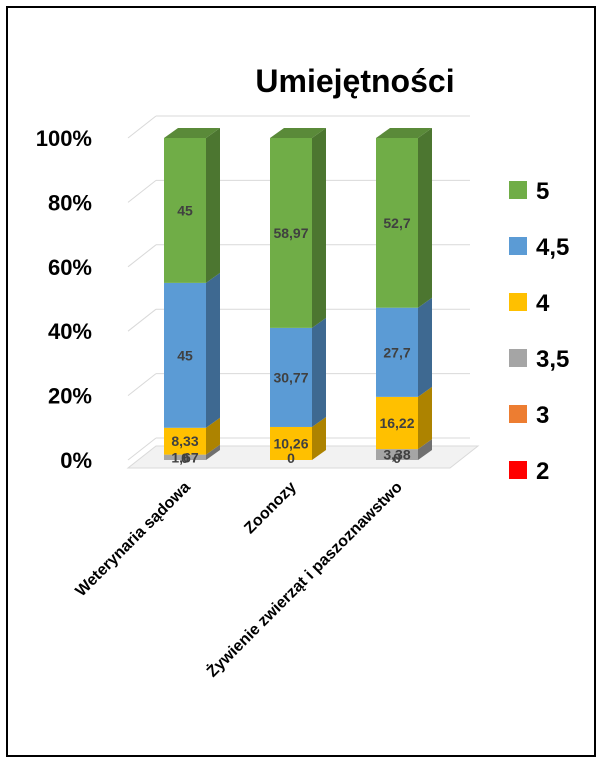  I want to click on data-label: 16,22, so click(396, 423).